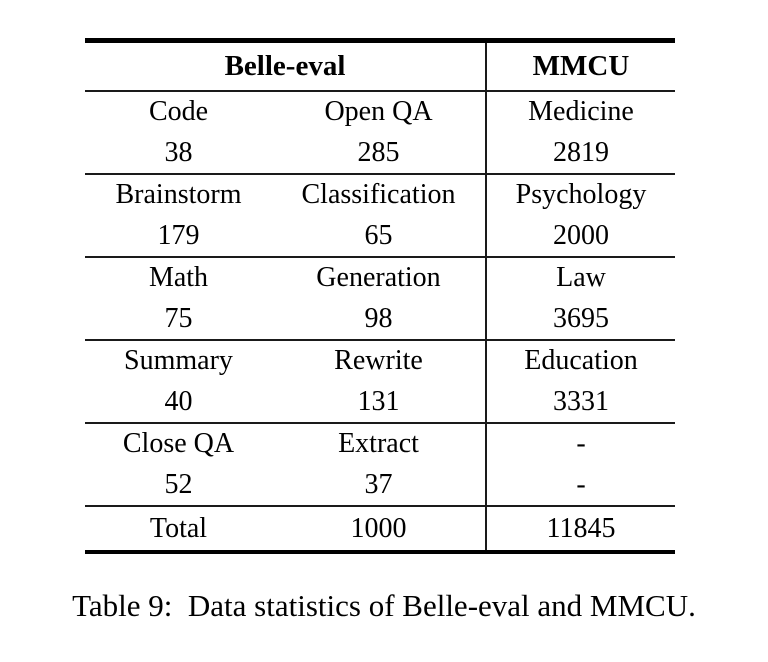  Describe the element at coordinates (178, 443) in the screenshot. I see `cell-label: Close QA` at that location.